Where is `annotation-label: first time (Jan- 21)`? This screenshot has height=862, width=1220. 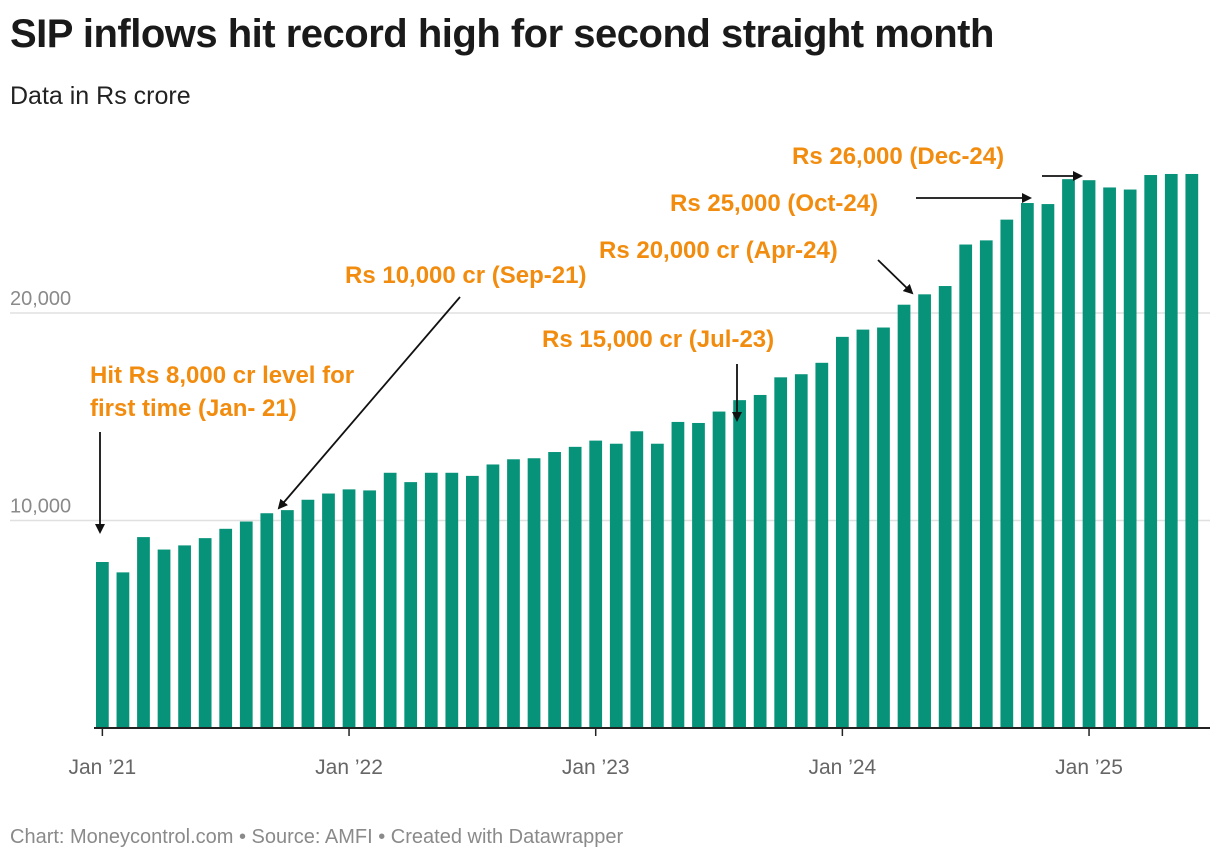
annotation-label: first time (Jan- 21) is located at coordinates (193, 408).